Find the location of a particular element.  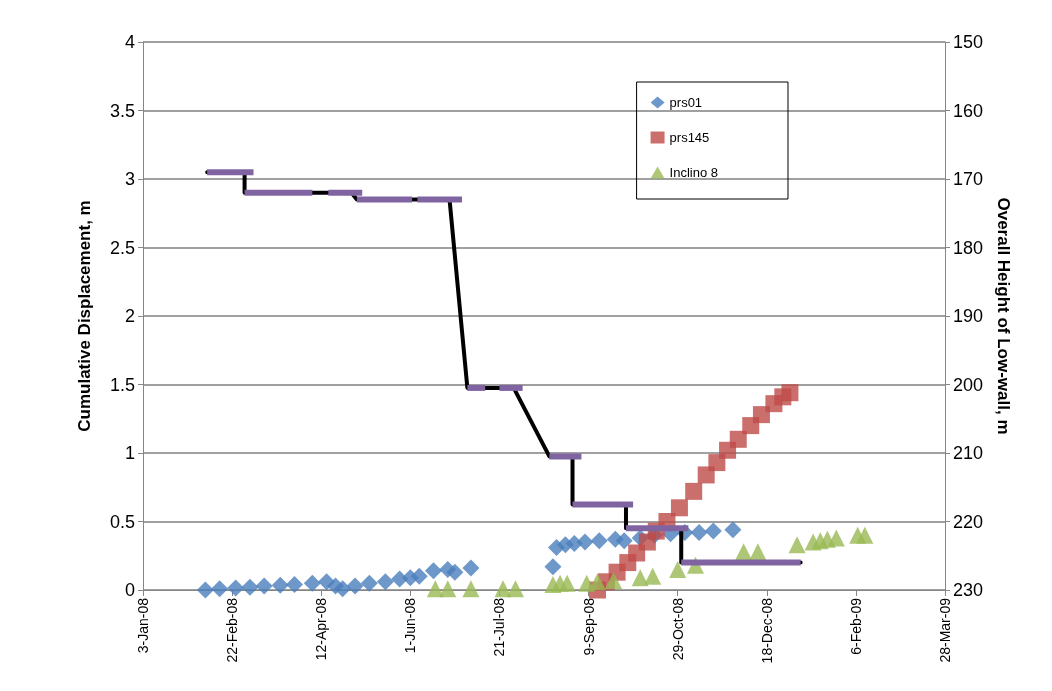

y-tick-label: 0.5 is located at coordinates (122, 521).